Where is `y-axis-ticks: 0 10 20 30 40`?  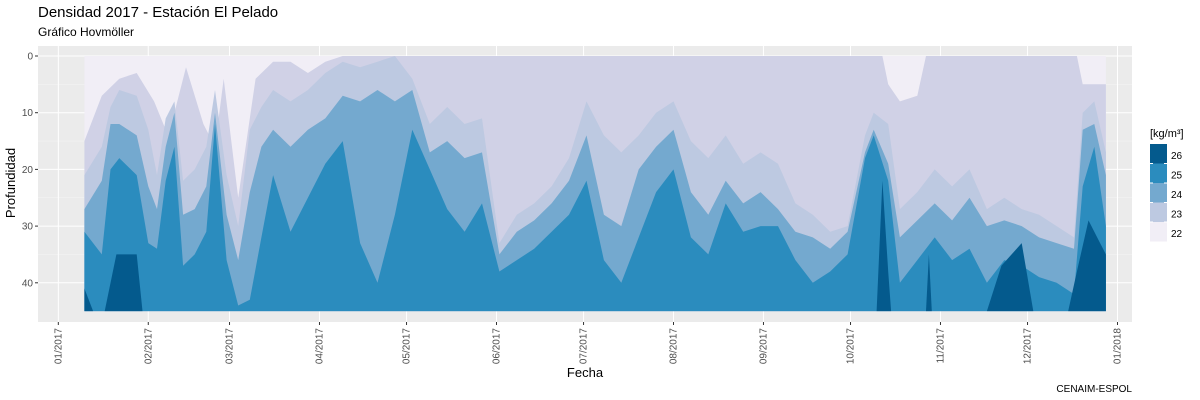 y-axis-ticks: 0 10 20 30 40 is located at coordinates (30, 170).